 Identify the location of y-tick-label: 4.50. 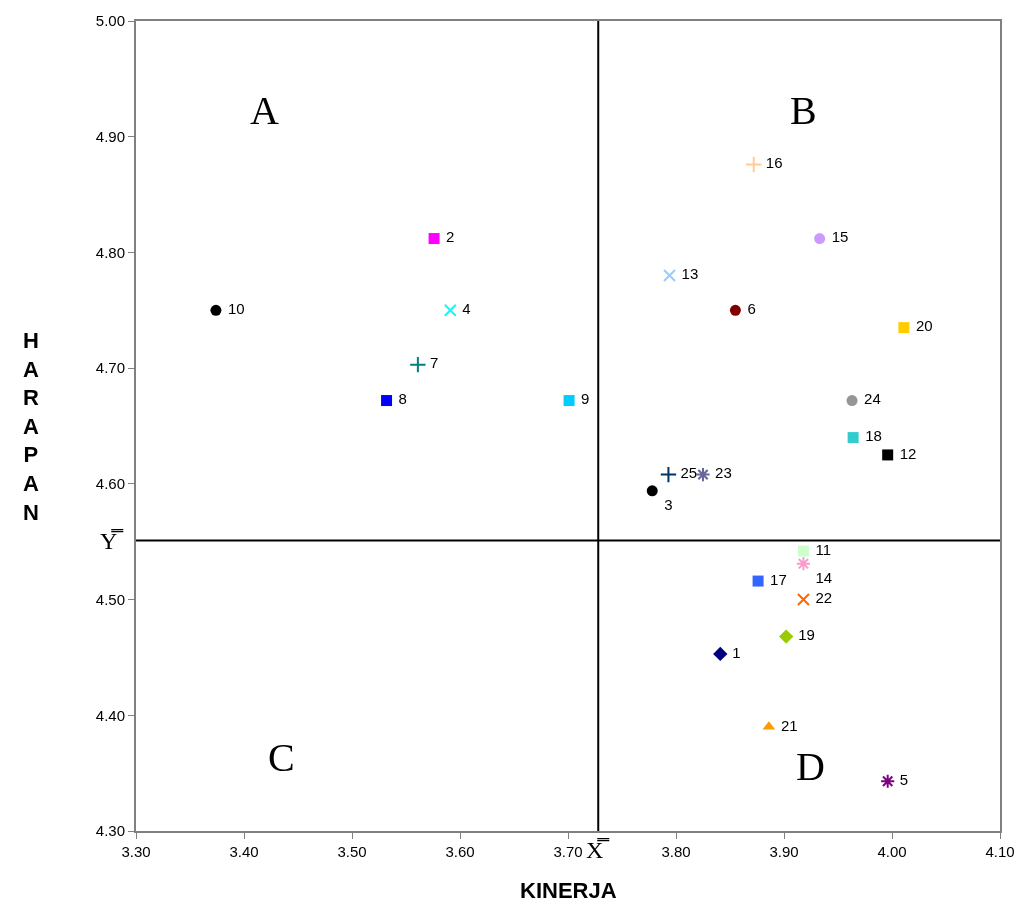
(110, 599).